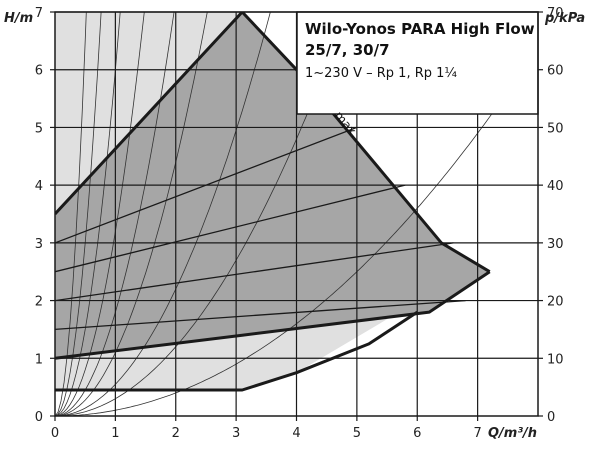 This screenshot has width=616, height=461. Describe the element at coordinates (296, 433) in the screenshot. I see `x-tick-label-4: 4` at that location.